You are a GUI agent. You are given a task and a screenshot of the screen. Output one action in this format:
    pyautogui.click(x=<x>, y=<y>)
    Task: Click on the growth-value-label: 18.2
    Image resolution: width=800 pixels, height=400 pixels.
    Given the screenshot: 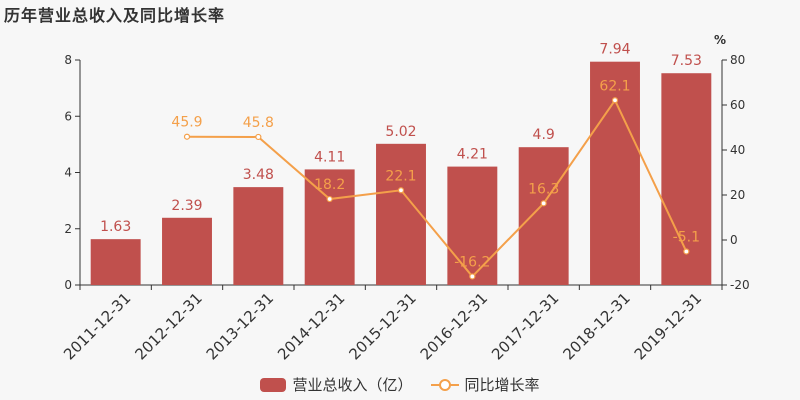 What is the action you would take?
    pyautogui.click(x=329, y=185)
    